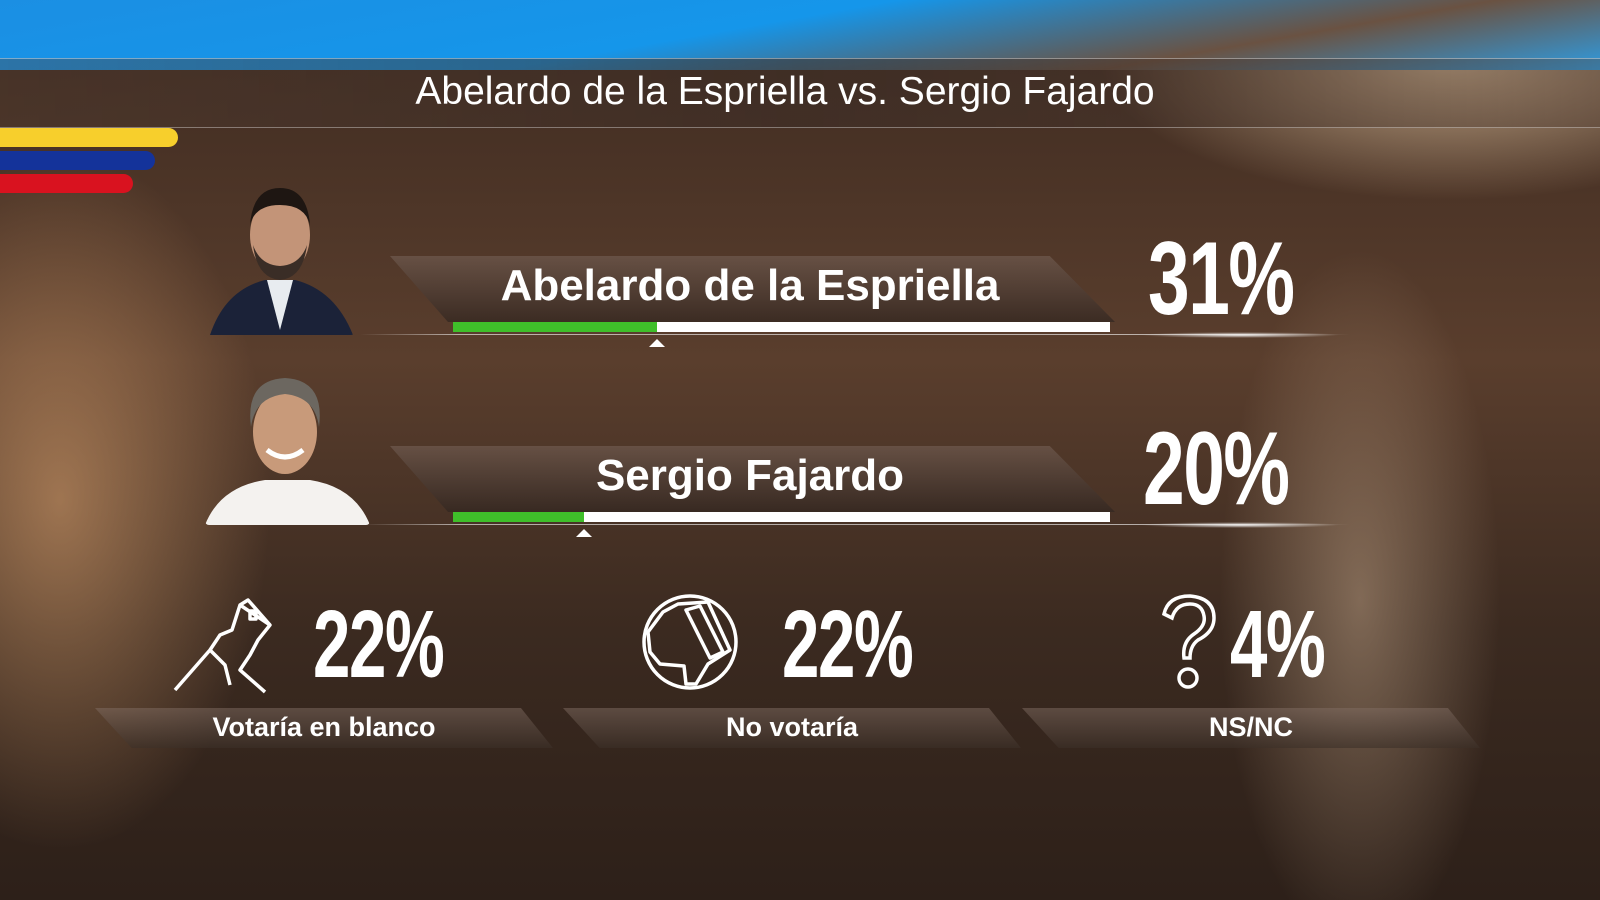 The image size is (1600, 900). I want to click on thumbs-down-icon, so click(690, 644).